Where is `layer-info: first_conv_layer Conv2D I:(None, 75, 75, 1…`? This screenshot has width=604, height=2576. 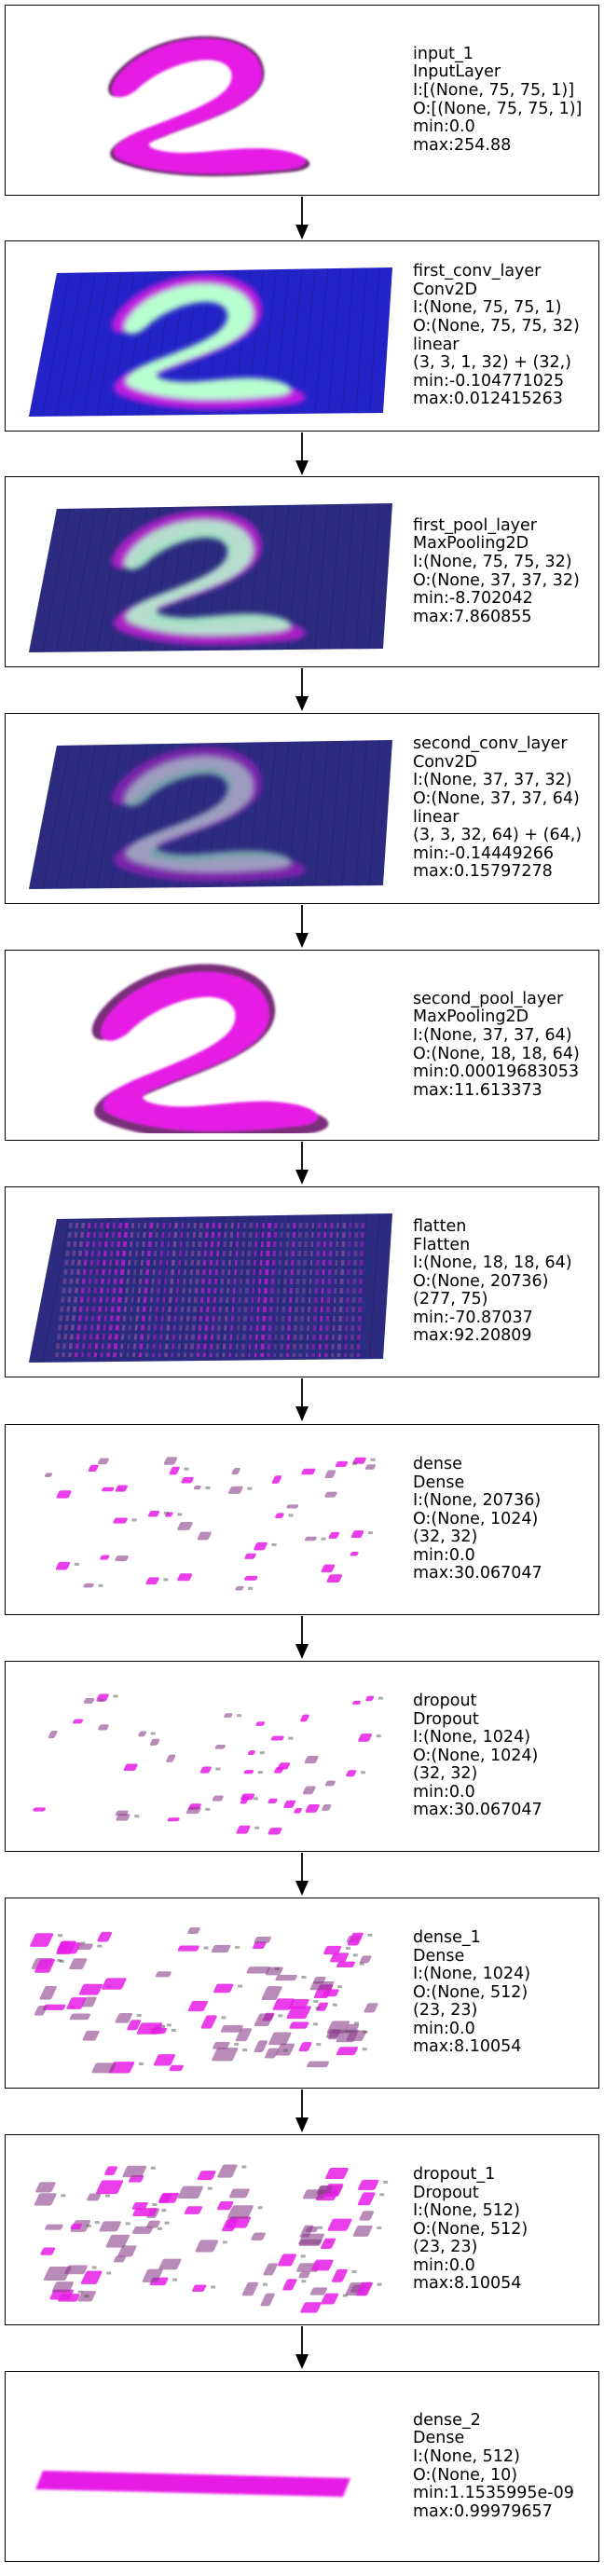
layer-info: first_conv_layer Conv2D I:(None, 75, 75, 1… is located at coordinates (504, 336).